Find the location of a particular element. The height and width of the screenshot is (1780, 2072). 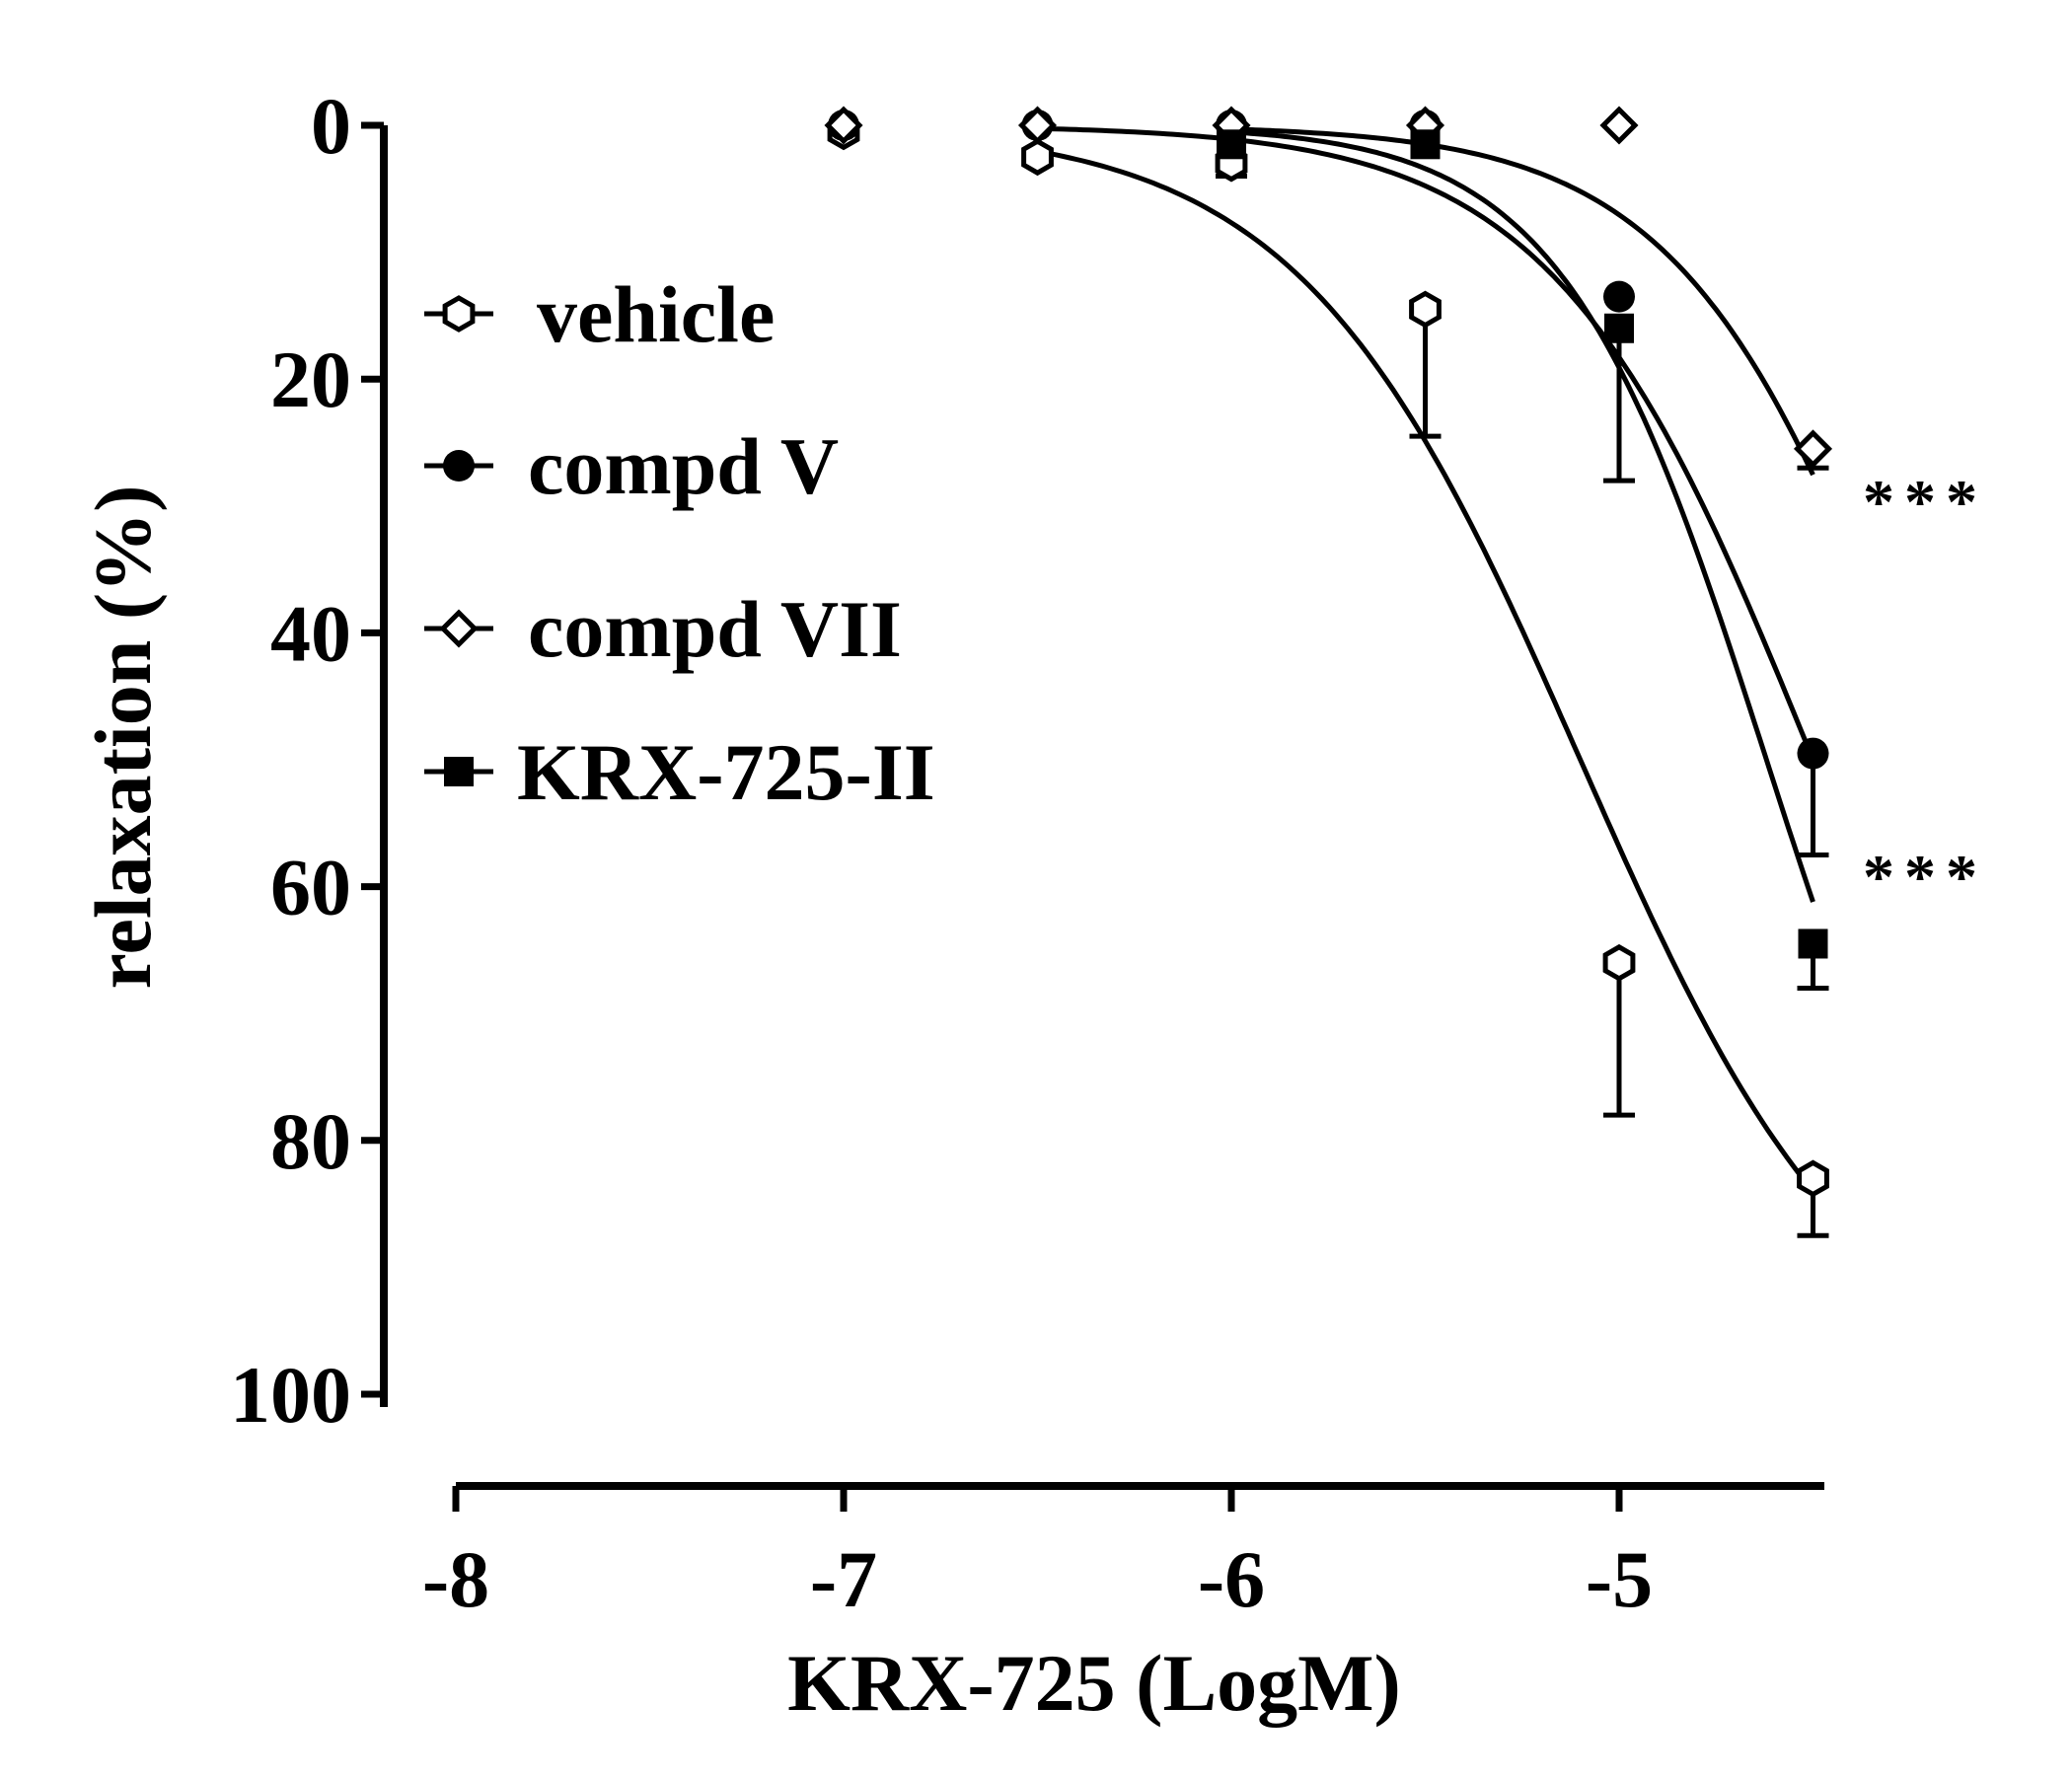

y-tick-label: 80 is located at coordinates (311, 1141).